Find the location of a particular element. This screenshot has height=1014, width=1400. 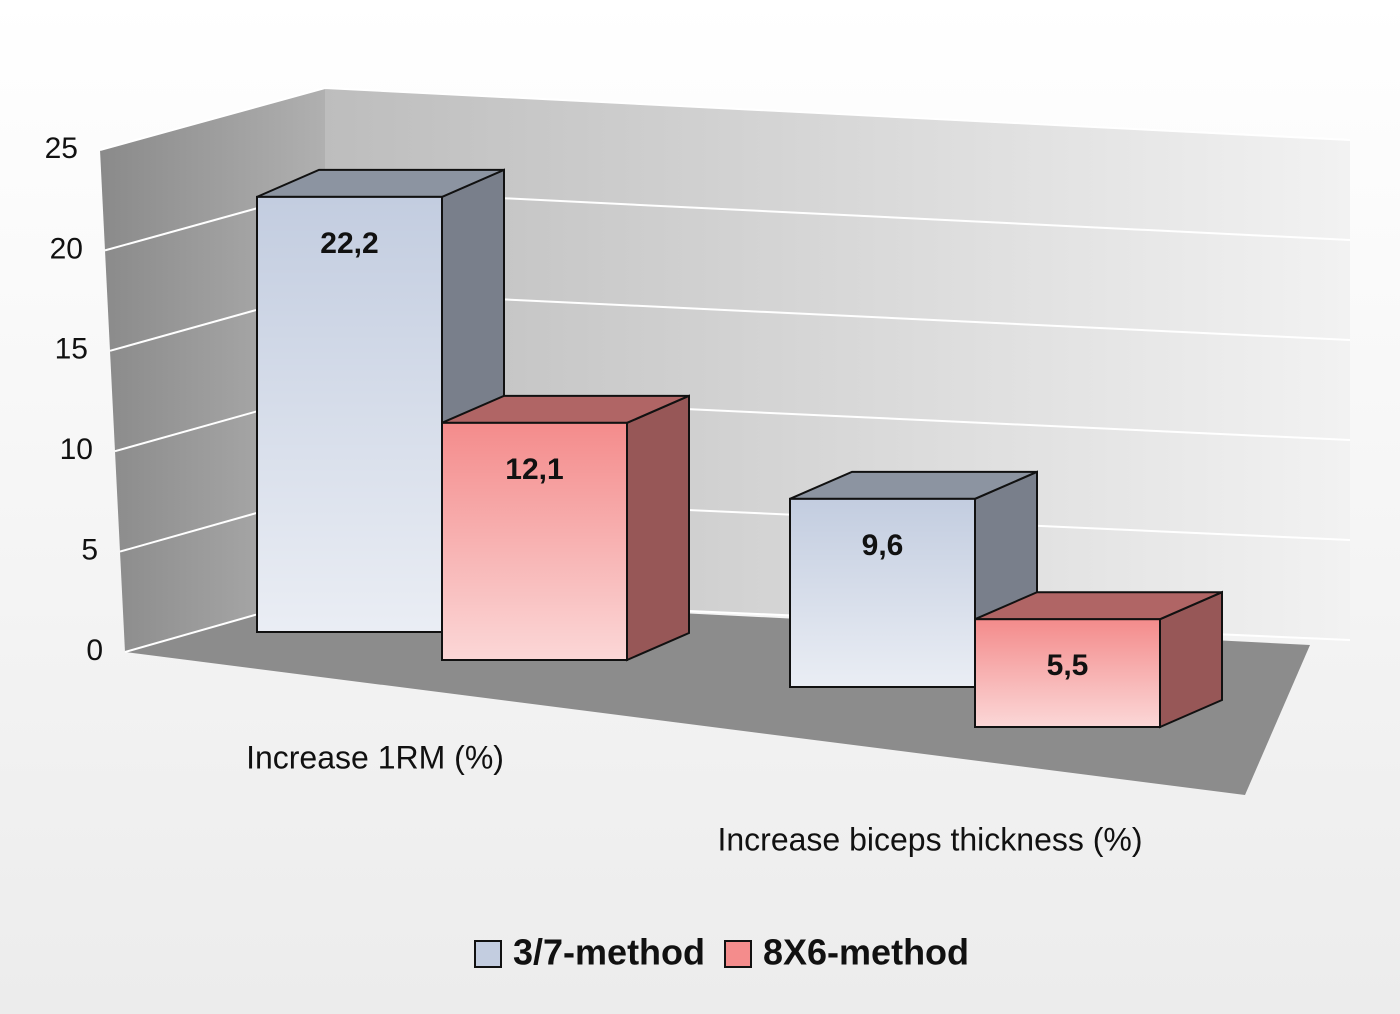

legend-label: 8X6-method is located at coordinates (866, 952).